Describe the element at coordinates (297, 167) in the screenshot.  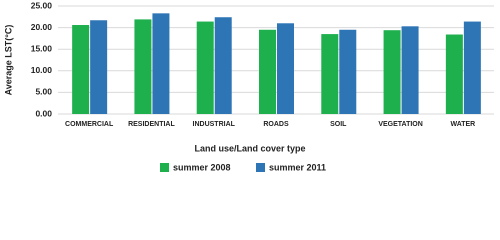
I see `legend-label: summer 2011` at that location.